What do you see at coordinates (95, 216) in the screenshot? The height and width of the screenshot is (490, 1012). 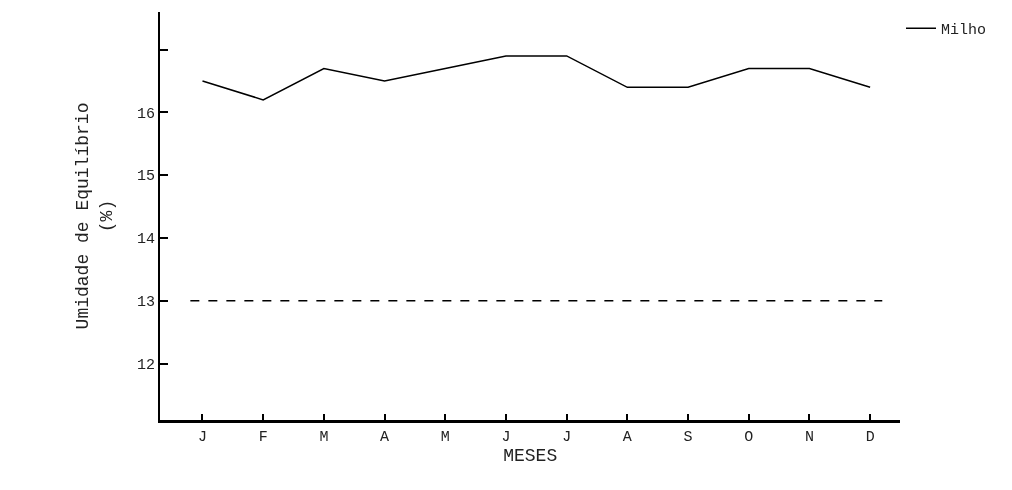 I see `y-axis-title: Umidade de Equilíbrio (%)` at bounding box center [95, 216].